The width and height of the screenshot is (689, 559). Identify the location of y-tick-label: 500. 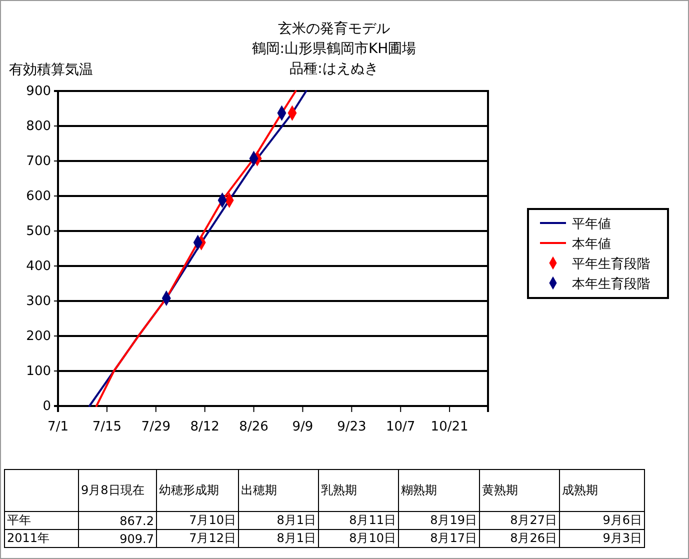
(38, 232).